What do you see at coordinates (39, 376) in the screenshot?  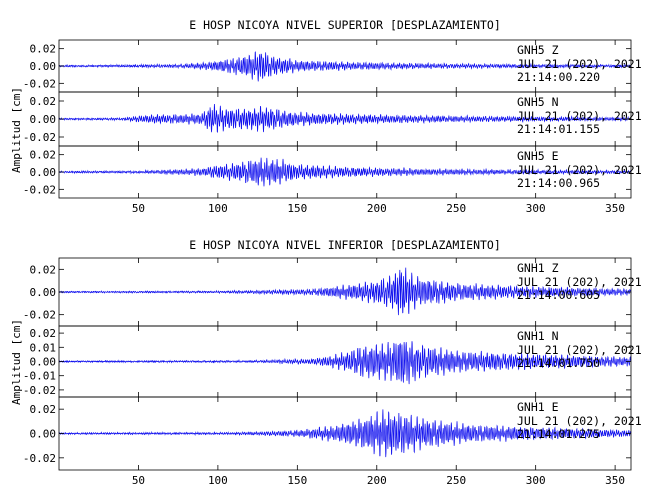 I see `y-tick-label: -0.01` at bounding box center [39, 376].